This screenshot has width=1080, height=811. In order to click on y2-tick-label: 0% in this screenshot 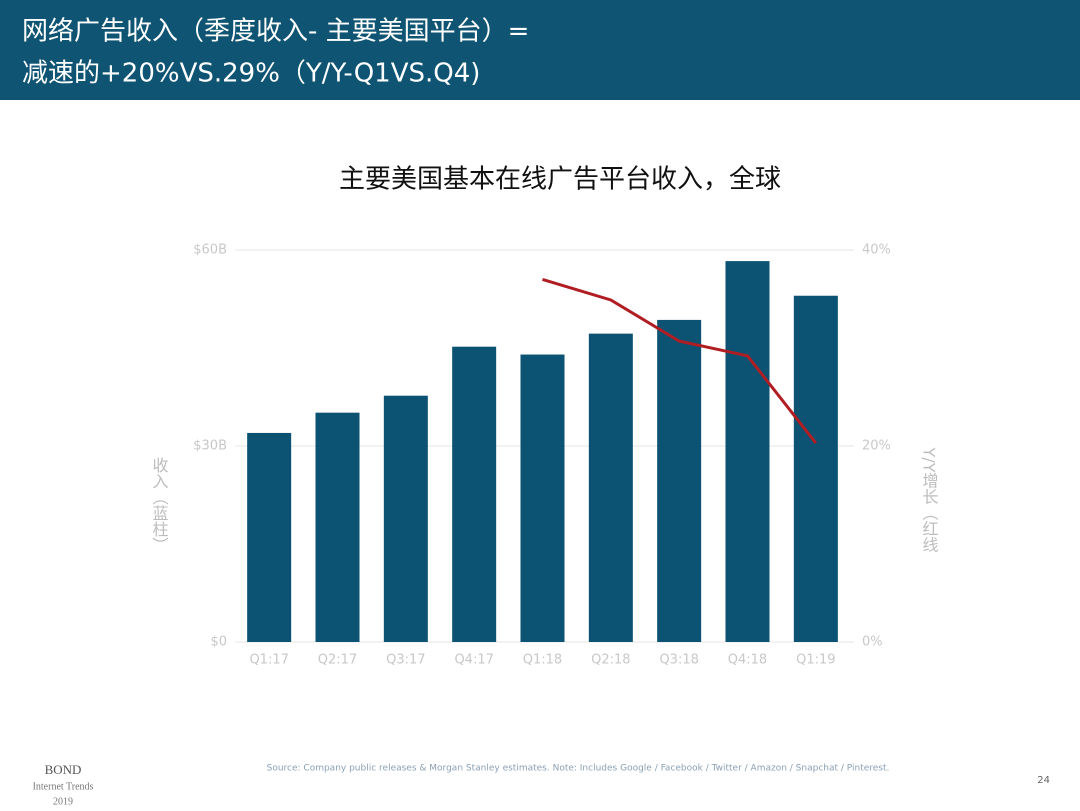, I will do `click(872, 642)`.